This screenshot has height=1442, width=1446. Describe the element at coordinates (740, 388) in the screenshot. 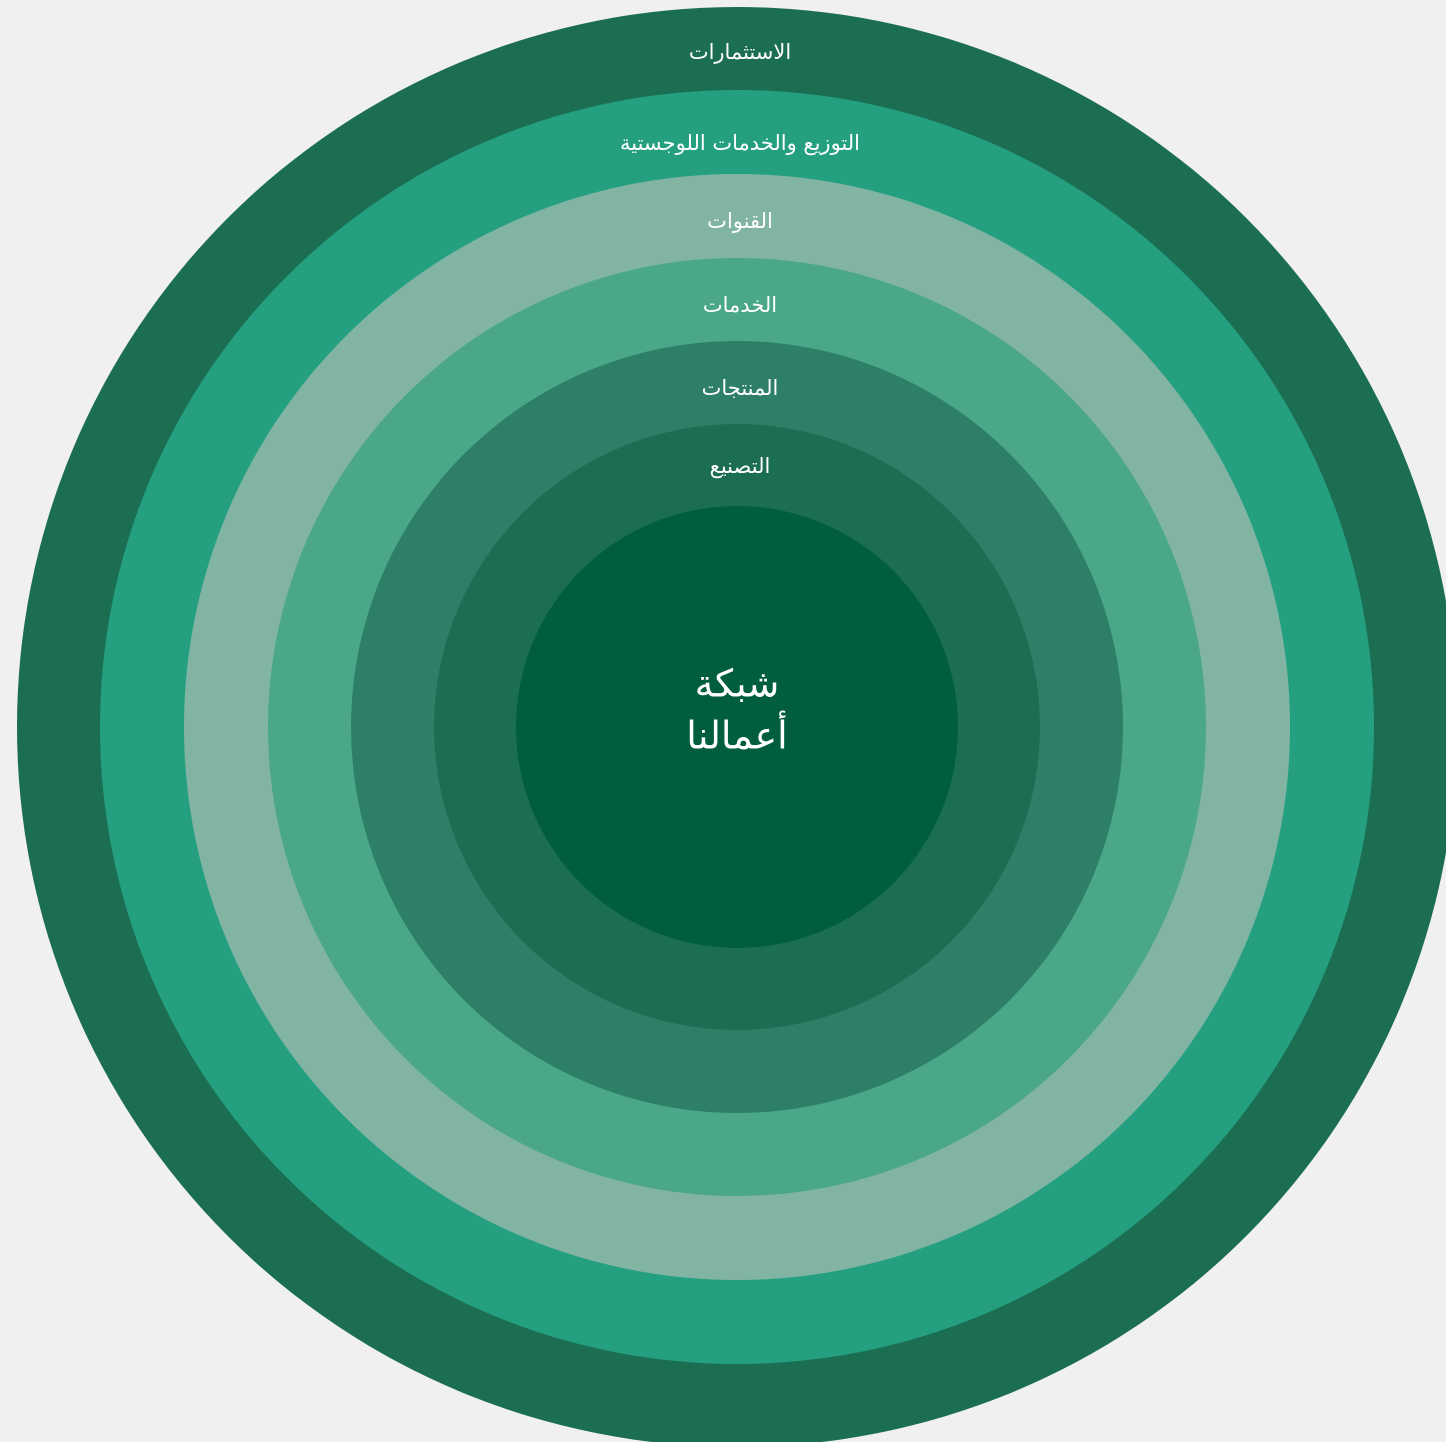

I see `ring-label: المنتجات` at that location.